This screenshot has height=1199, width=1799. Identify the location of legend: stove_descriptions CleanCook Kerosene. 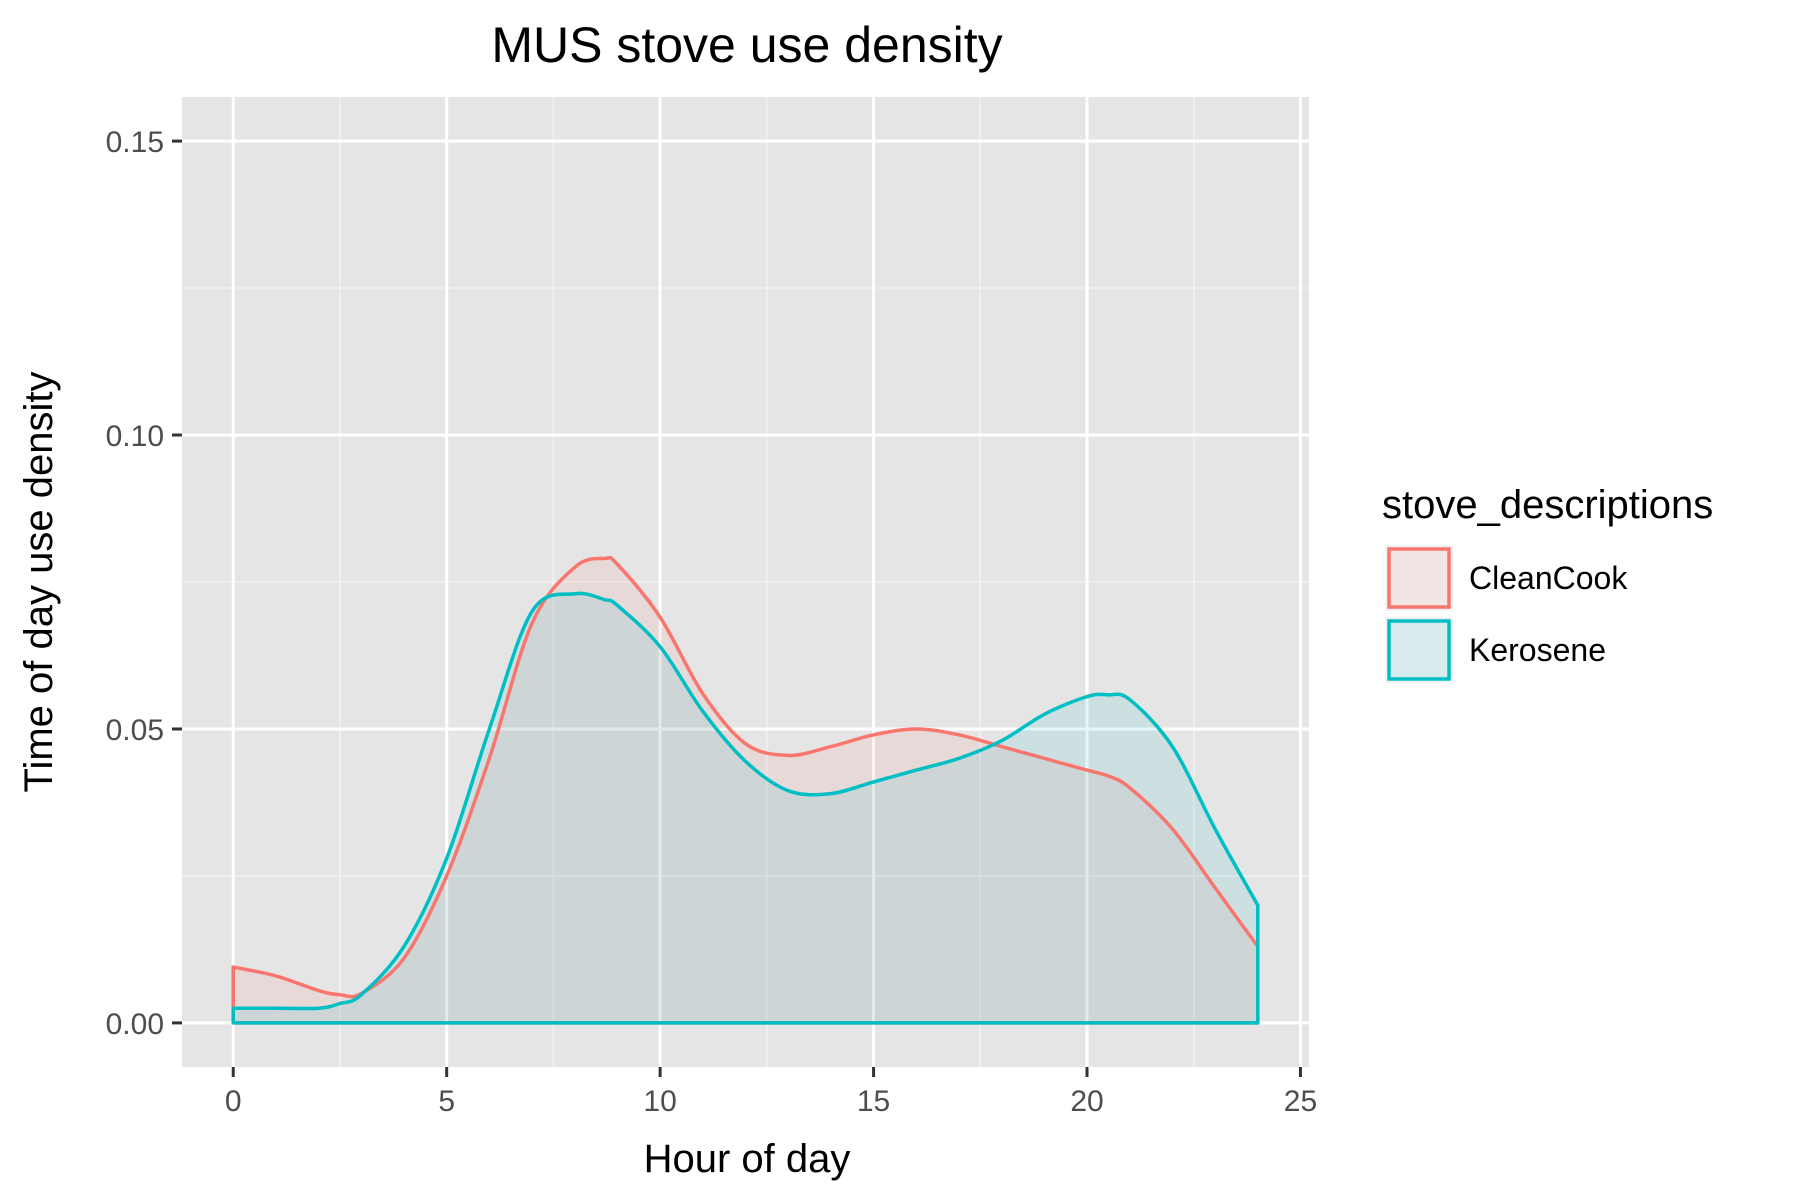
(1547, 583).